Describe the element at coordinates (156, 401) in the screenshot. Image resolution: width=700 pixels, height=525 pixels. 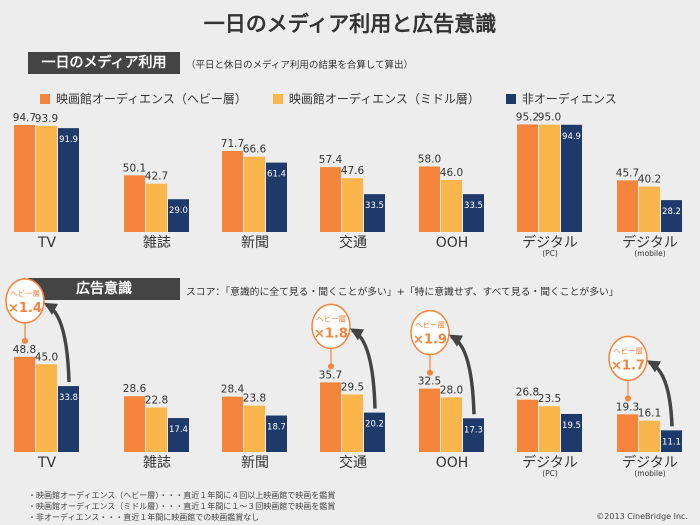
I see `value-label: 22.8` at that location.